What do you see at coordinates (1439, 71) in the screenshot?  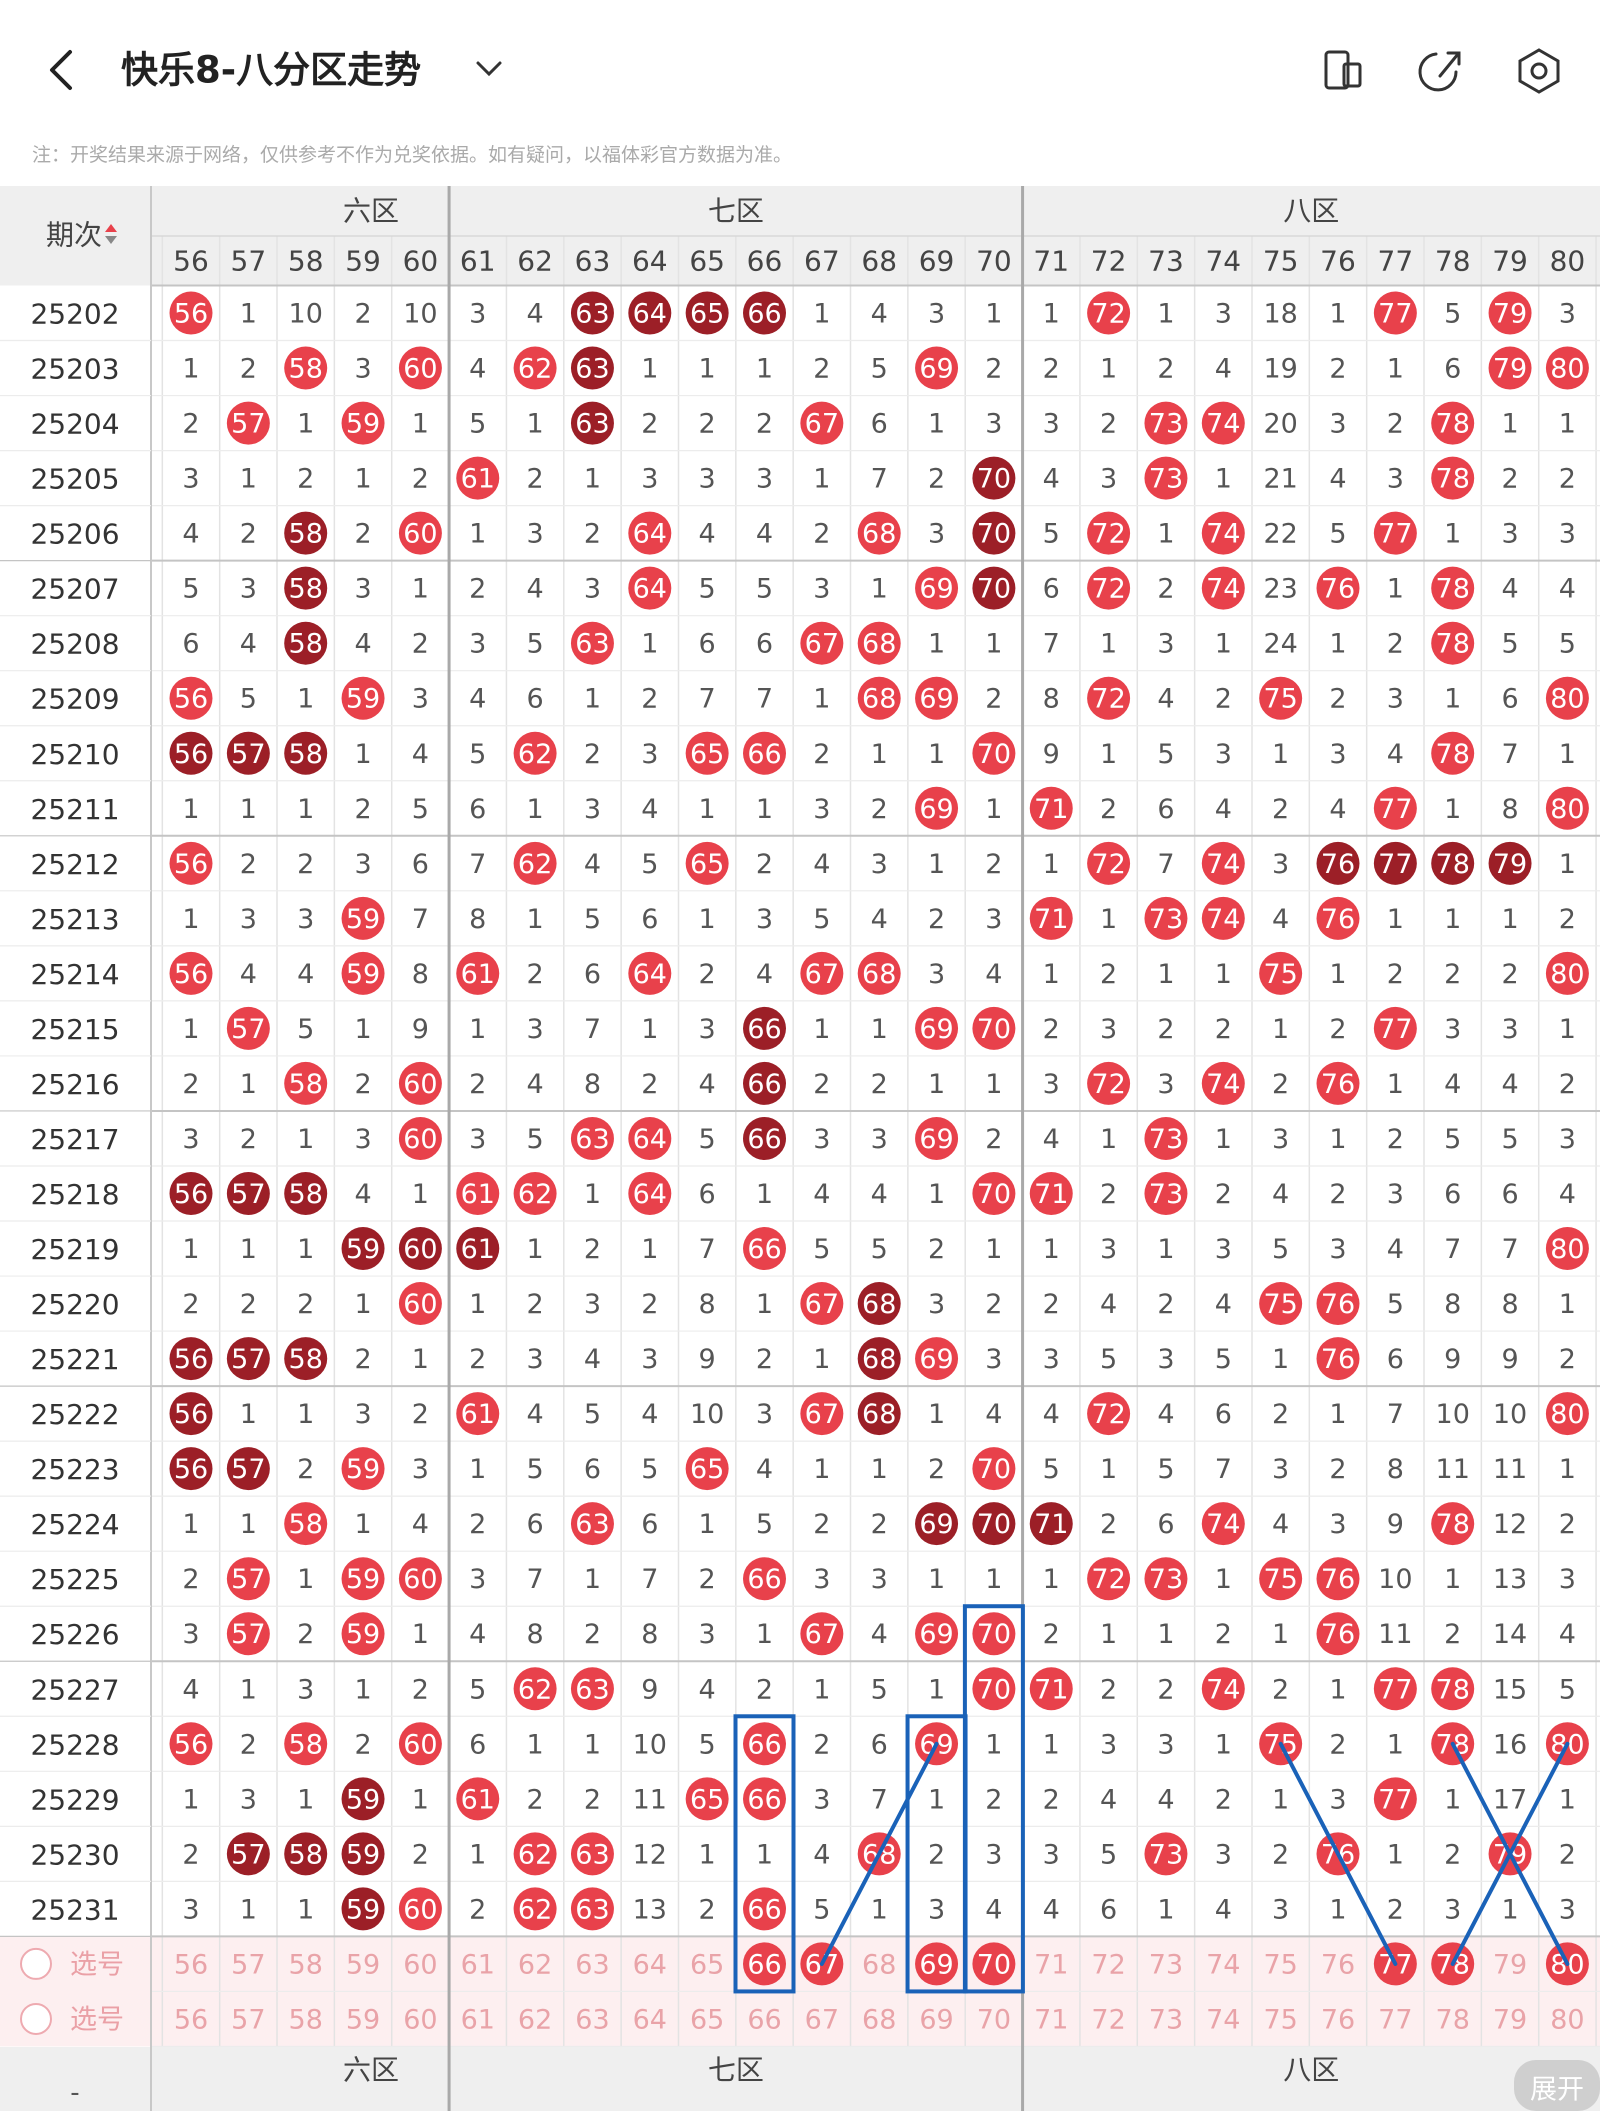 I see `share-icon` at bounding box center [1439, 71].